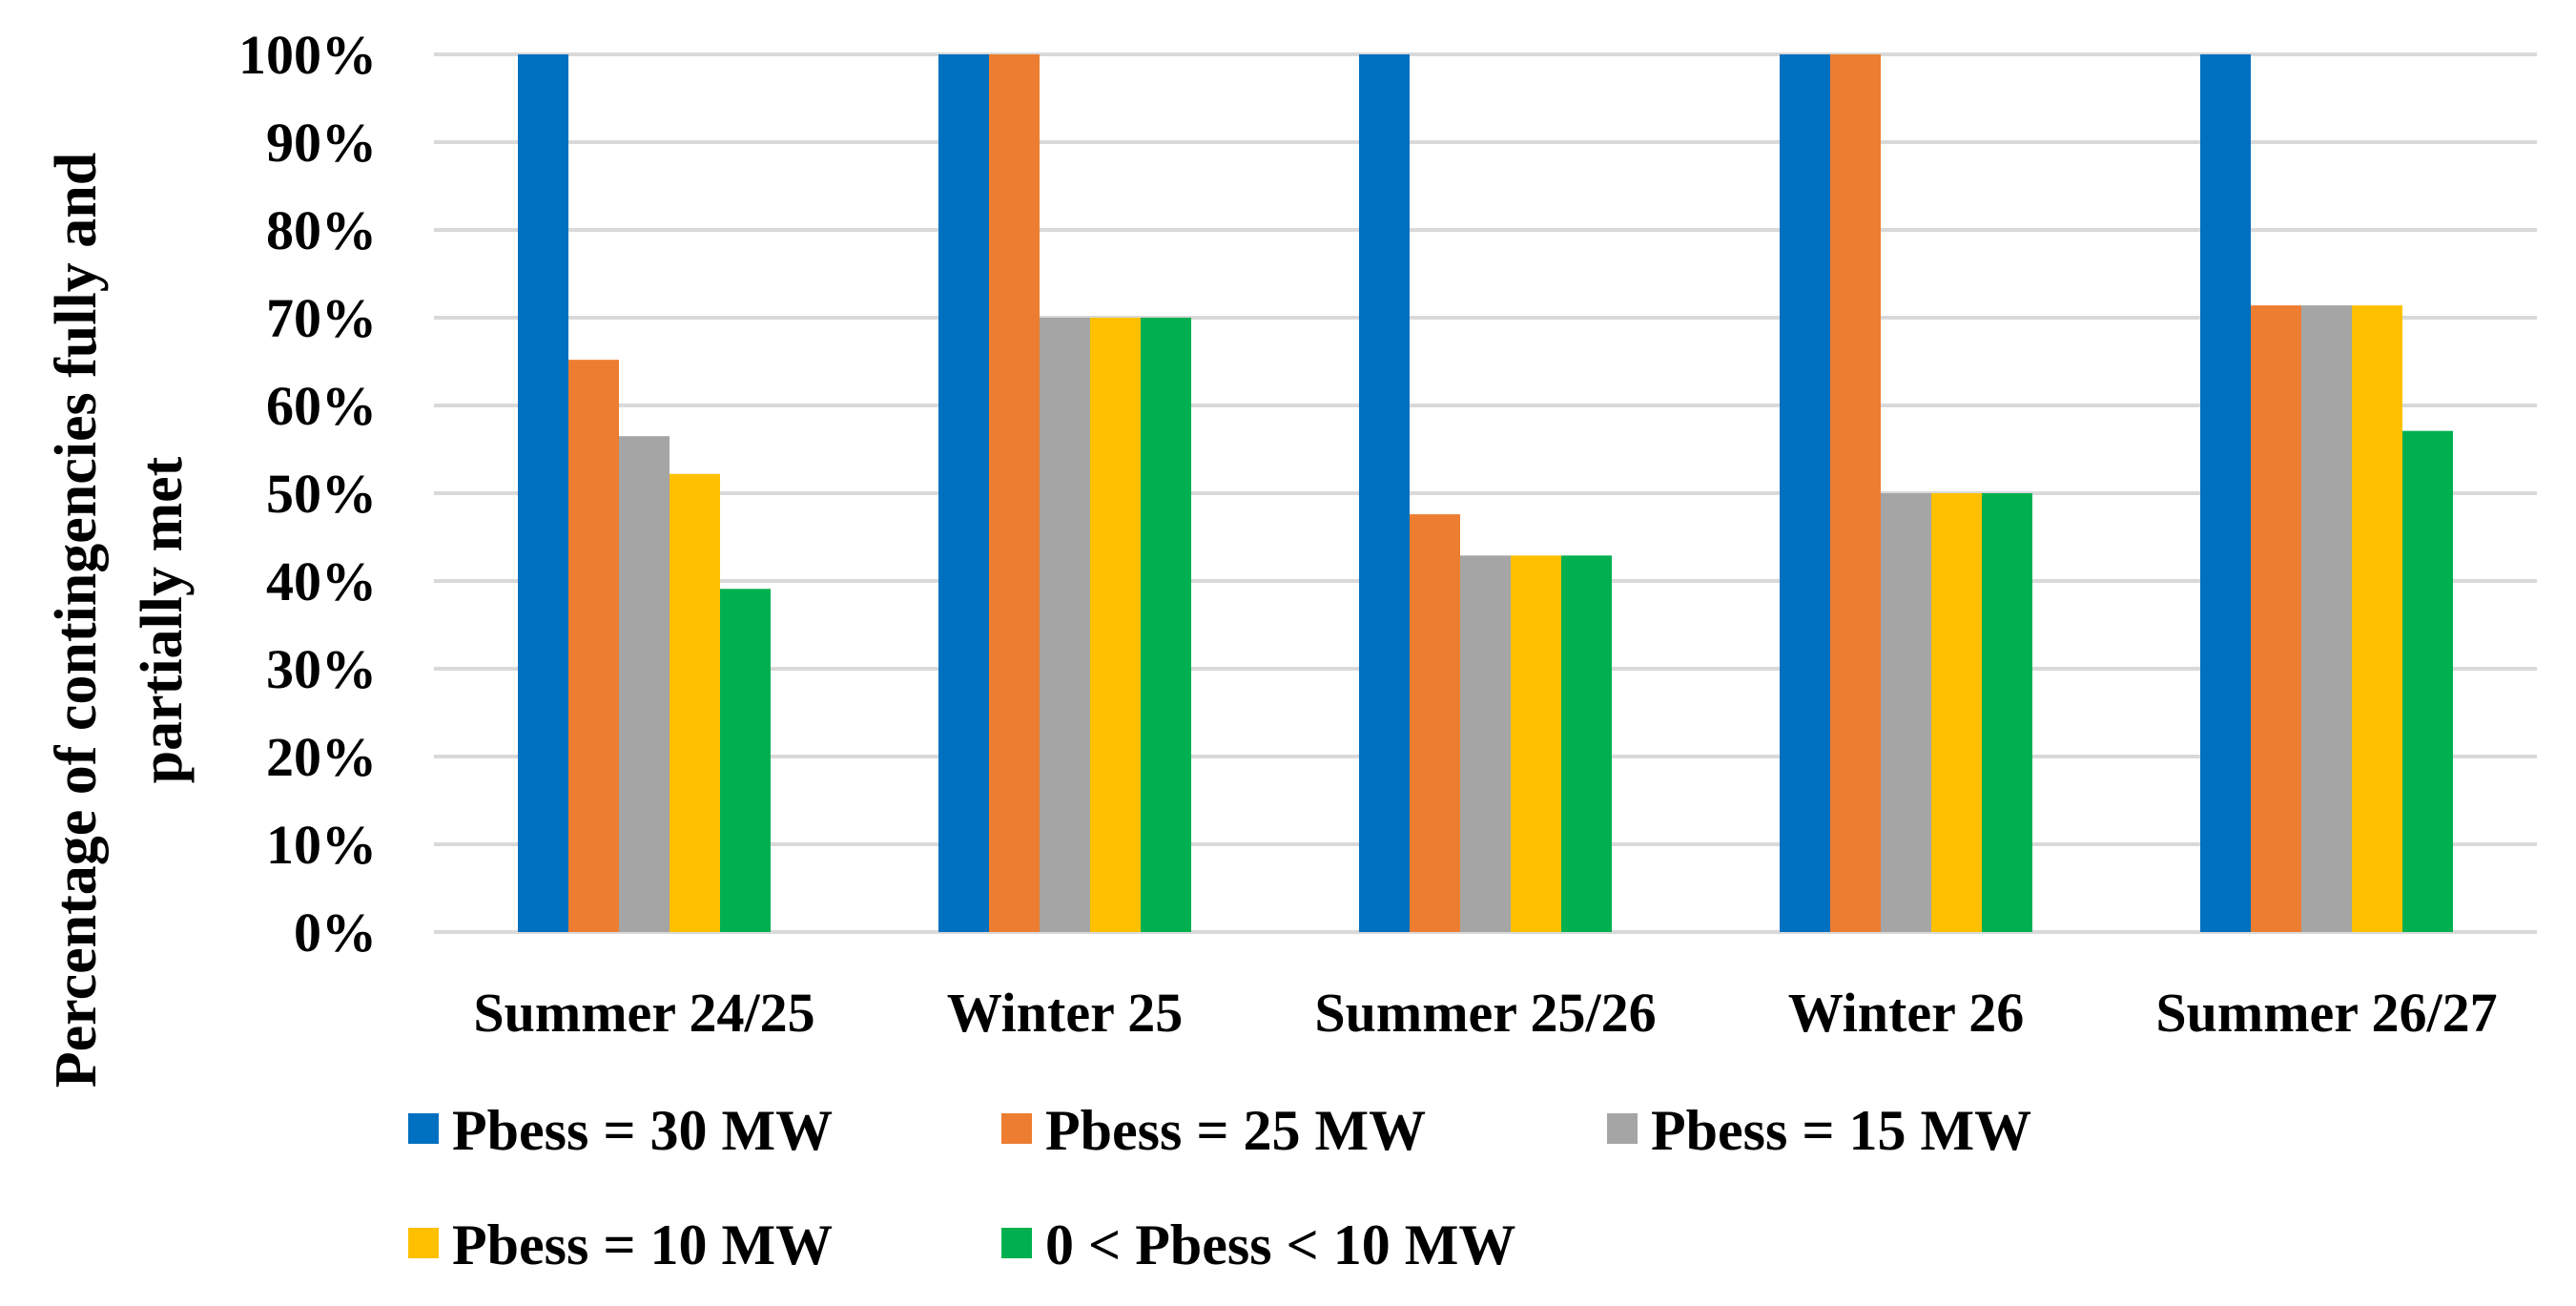 Image resolution: width=2576 pixels, height=1306 pixels. Describe the element at coordinates (1841, 1131) in the screenshot. I see `legend-label: Pbess = 15 MW` at that location.